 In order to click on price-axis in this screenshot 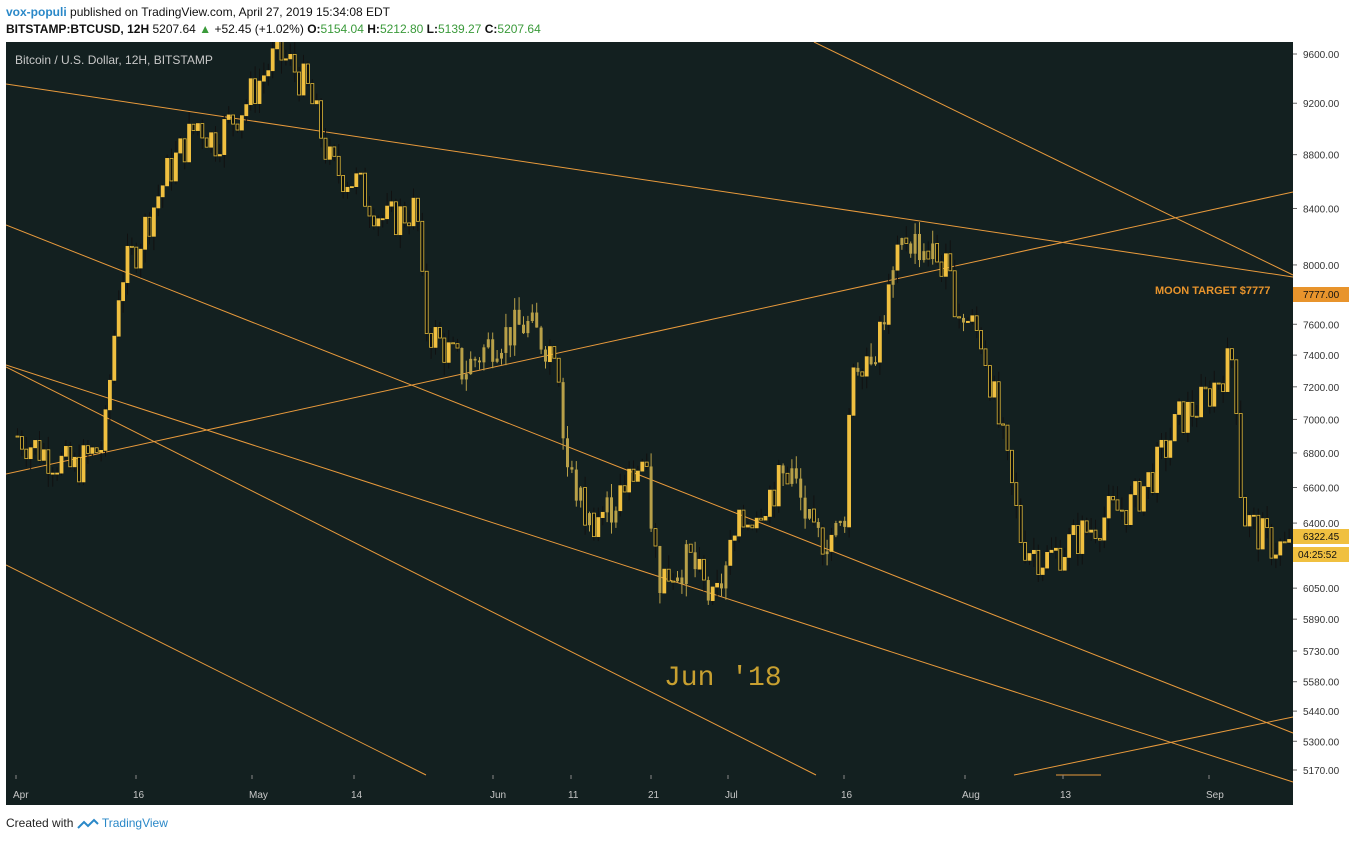, I will do `click(1322, 423)`.